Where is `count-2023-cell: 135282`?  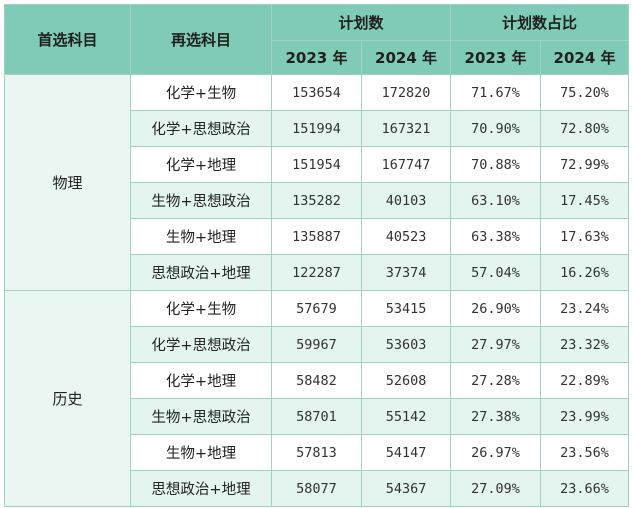 count-2023-cell: 135282 is located at coordinates (316, 200).